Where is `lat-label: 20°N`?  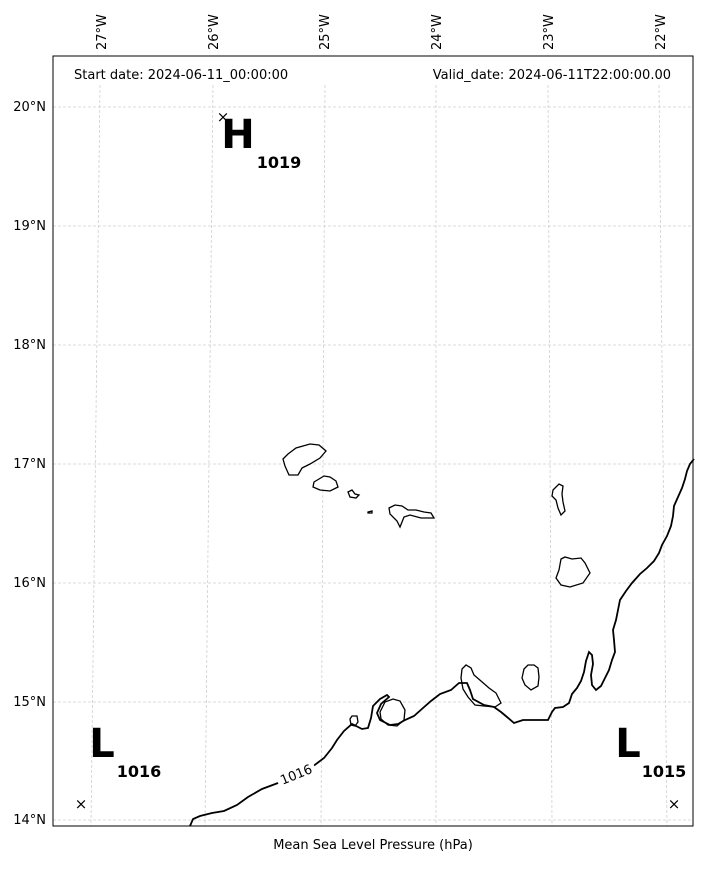
lat-label: 20°N is located at coordinates (29, 107).